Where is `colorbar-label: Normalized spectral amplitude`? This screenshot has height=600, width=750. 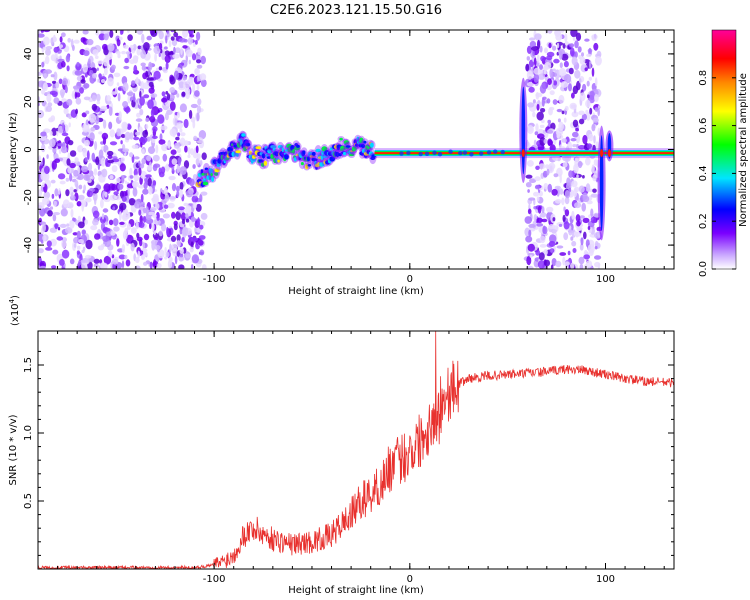 colorbar-label: Normalized spectral amplitude is located at coordinates (743, 150).